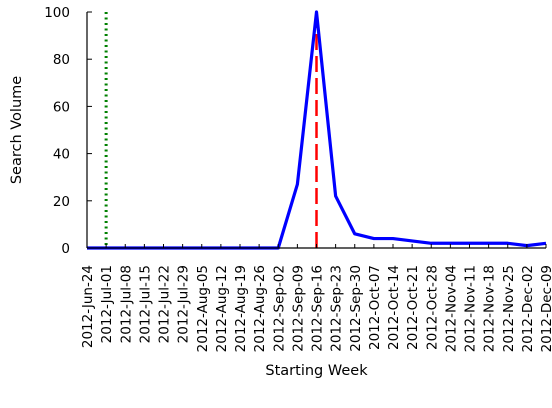  What do you see at coordinates (61, 202) in the screenshot?
I see `y-tick-label: 20` at bounding box center [61, 202].